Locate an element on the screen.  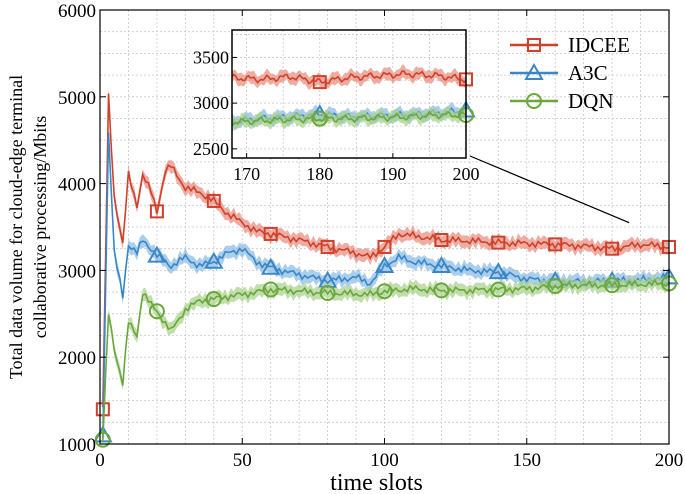
inset-frame is located at coordinates (349, 94).